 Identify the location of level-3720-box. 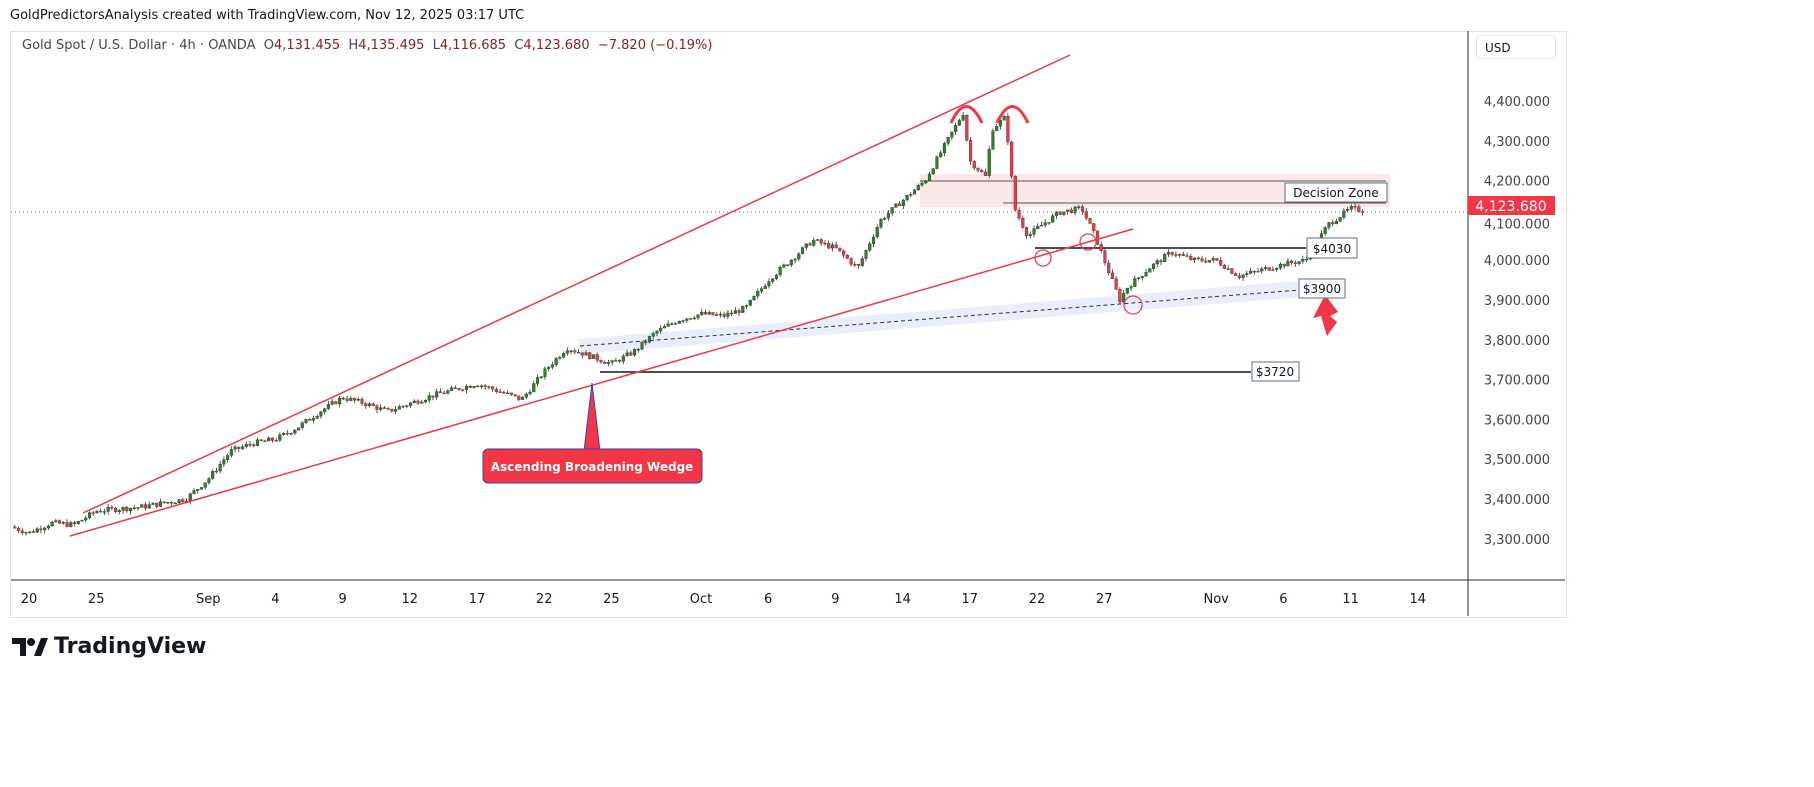
(1275, 371).